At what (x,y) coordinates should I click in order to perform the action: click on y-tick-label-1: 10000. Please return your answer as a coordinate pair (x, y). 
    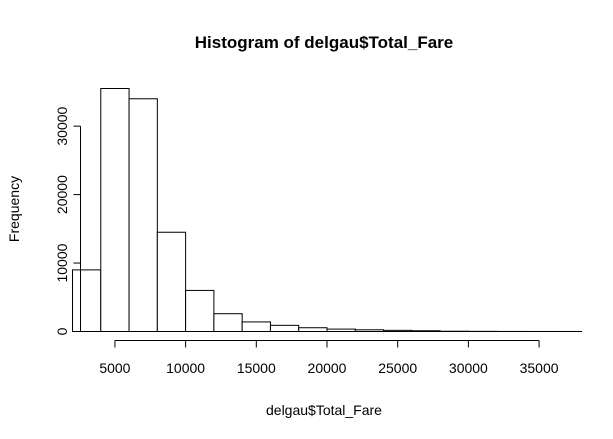
    Looking at the image, I should click on (62, 262).